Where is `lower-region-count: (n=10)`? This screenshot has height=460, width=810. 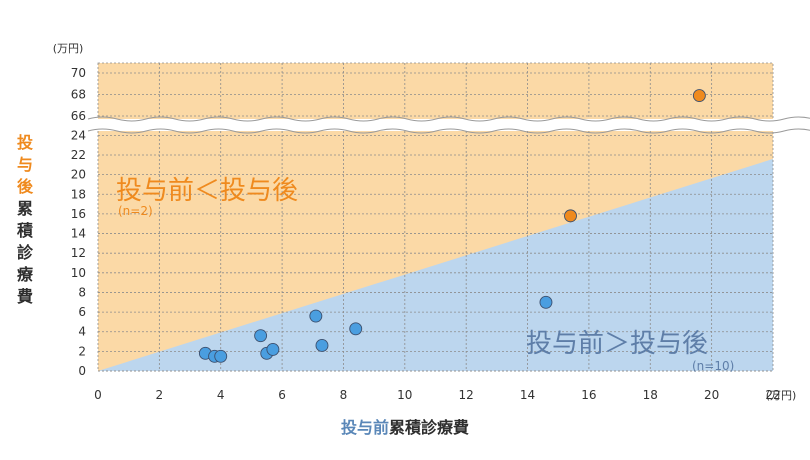
lower-region-count: (n=10) is located at coordinates (713, 366).